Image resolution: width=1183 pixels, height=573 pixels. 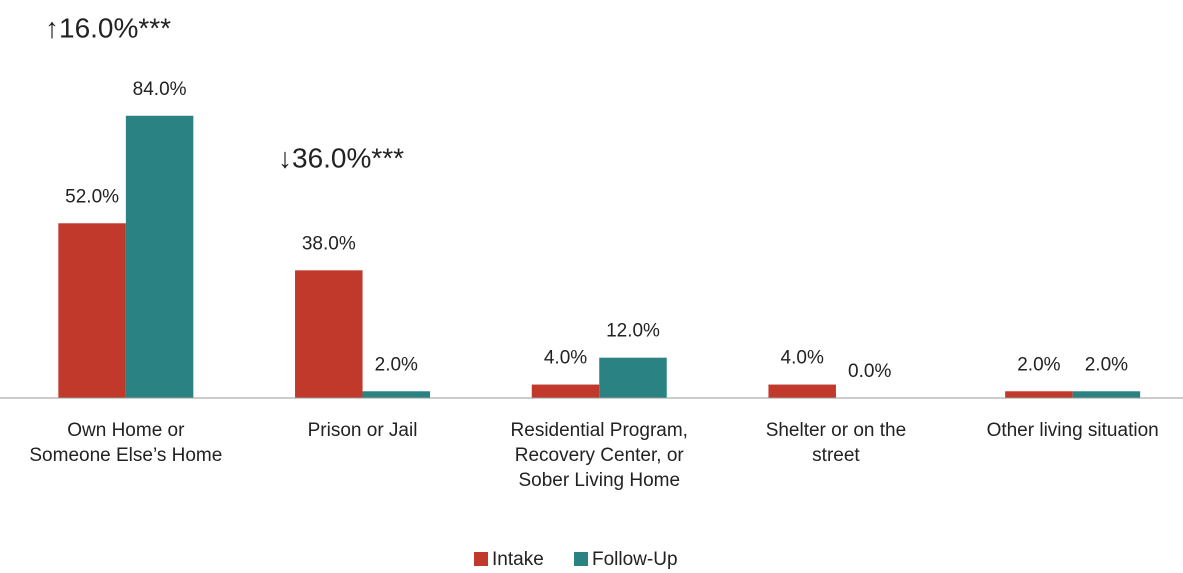 What do you see at coordinates (126, 443) in the screenshot?
I see `x-tick-label: Own Home or Someone Else’s Home` at bounding box center [126, 443].